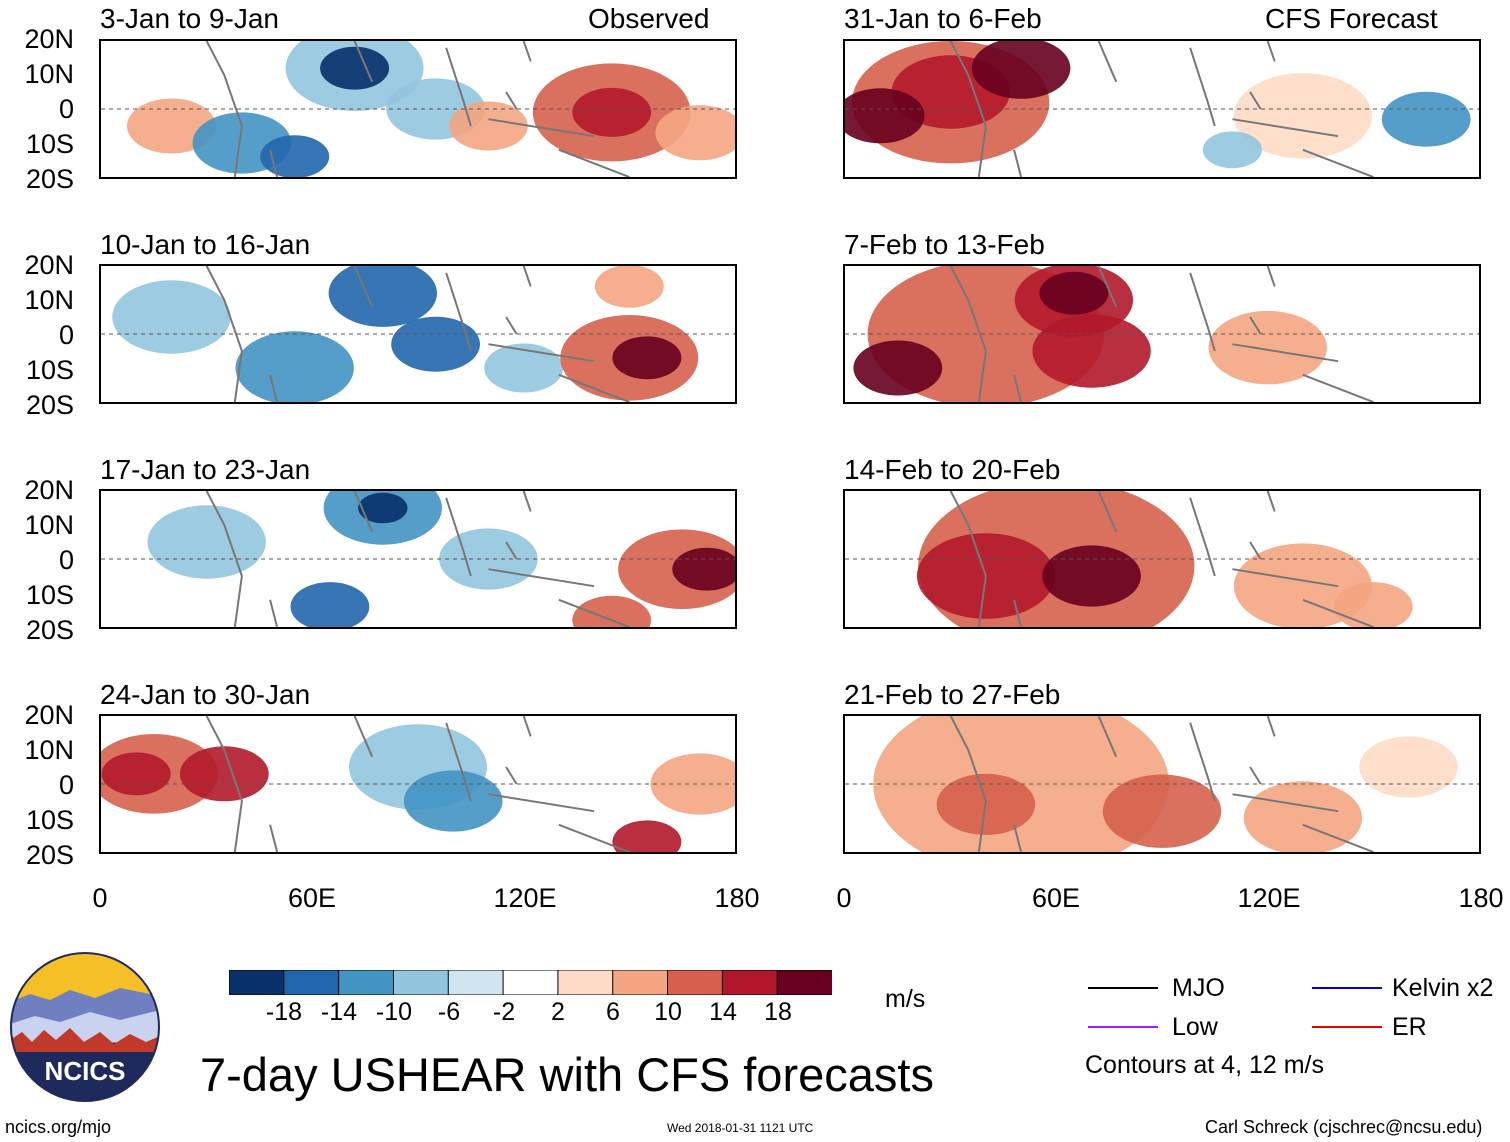 This screenshot has width=1510, height=1142. What do you see at coordinates (1481, 898) in the screenshot?
I see `lon-tick-180-right: 180` at bounding box center [1481, 898].